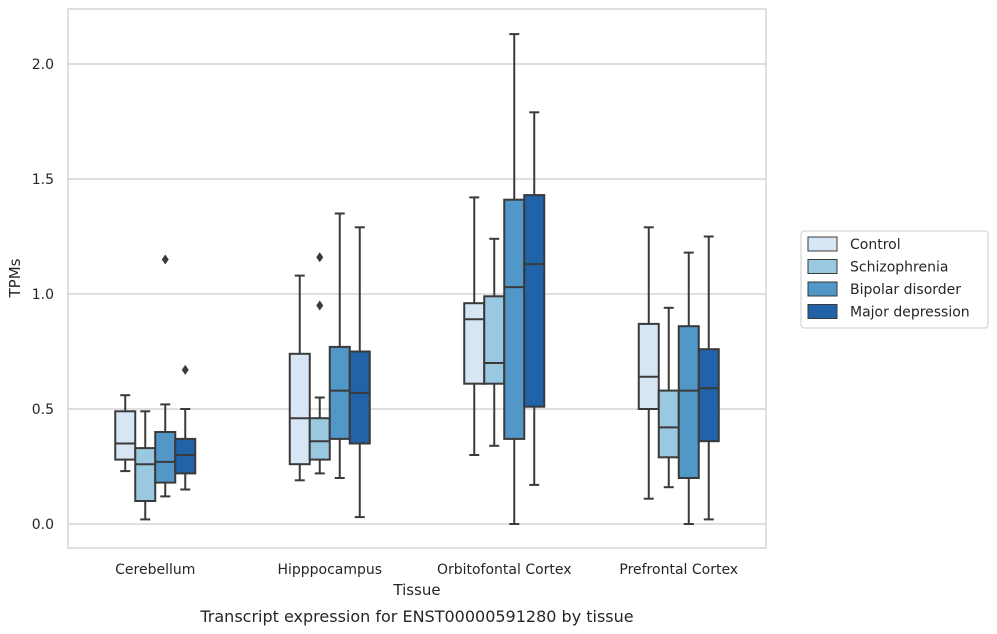 This screenshot has height=634, width=997. I want to click on legend-label: Control, so click(875, 245).